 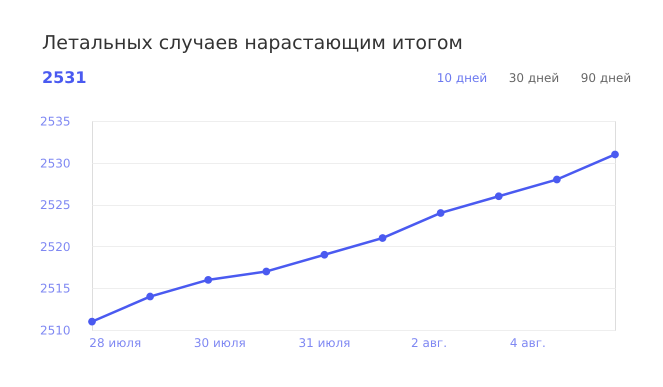 I want to click on text: 2531, so click(x=64, y=77).